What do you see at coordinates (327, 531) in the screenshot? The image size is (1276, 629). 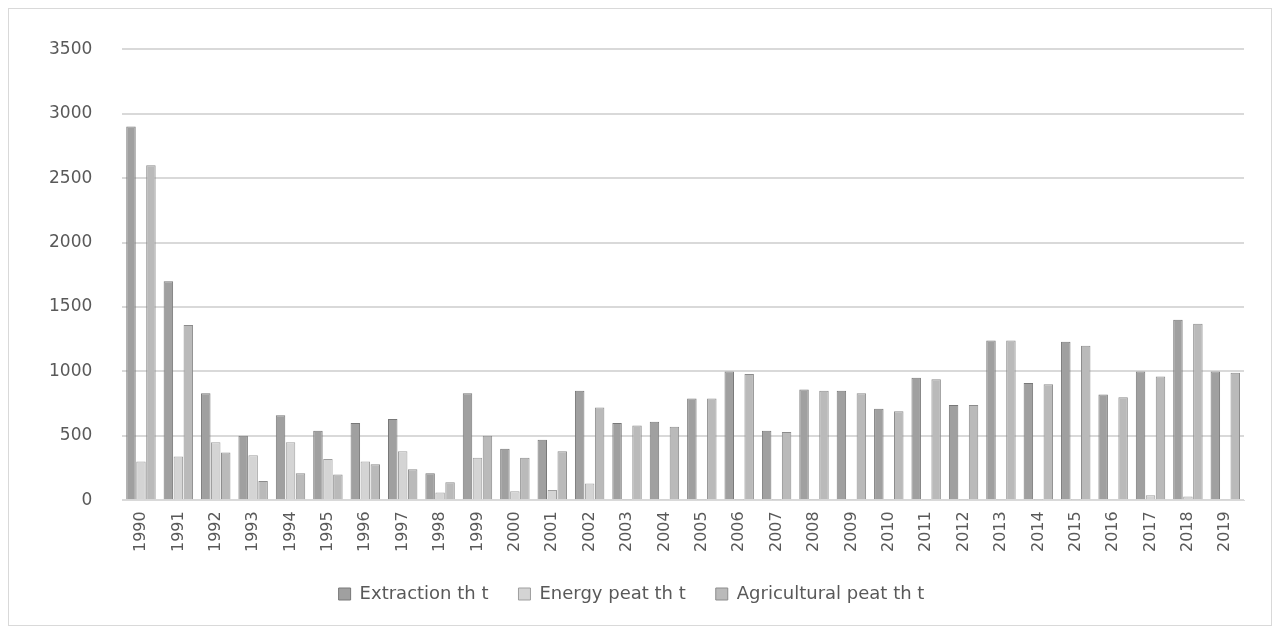 I see `x-tick-label: 1995` at bounding box center [327, 531].